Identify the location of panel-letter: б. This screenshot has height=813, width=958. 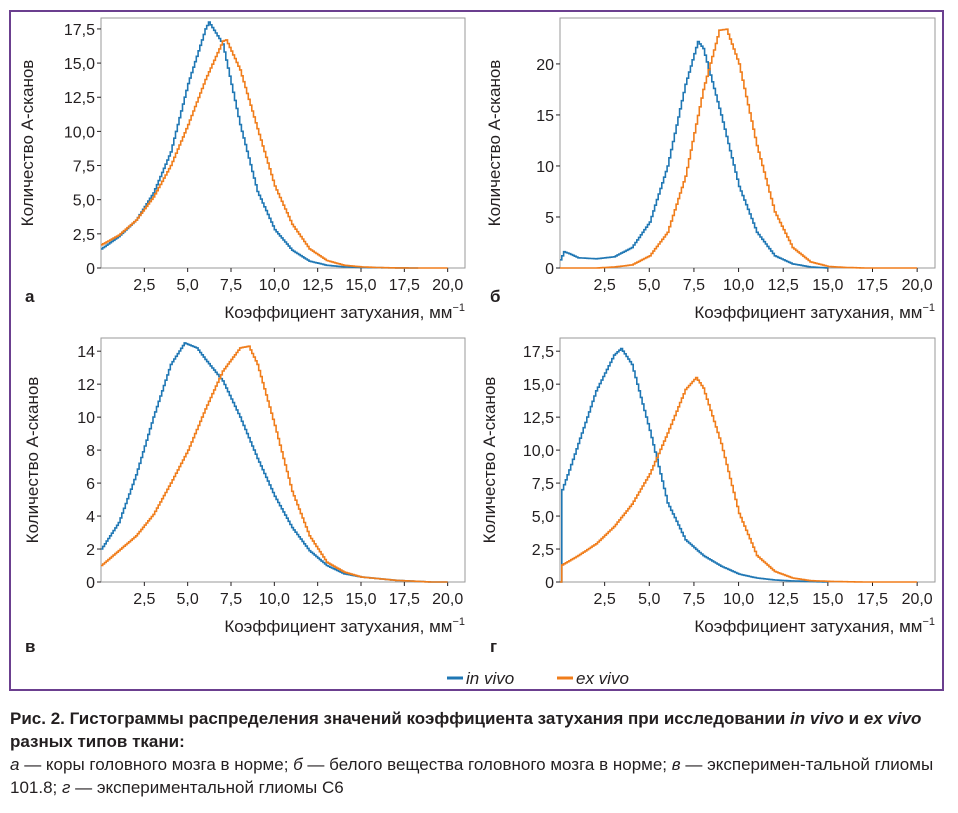
(495, 296).